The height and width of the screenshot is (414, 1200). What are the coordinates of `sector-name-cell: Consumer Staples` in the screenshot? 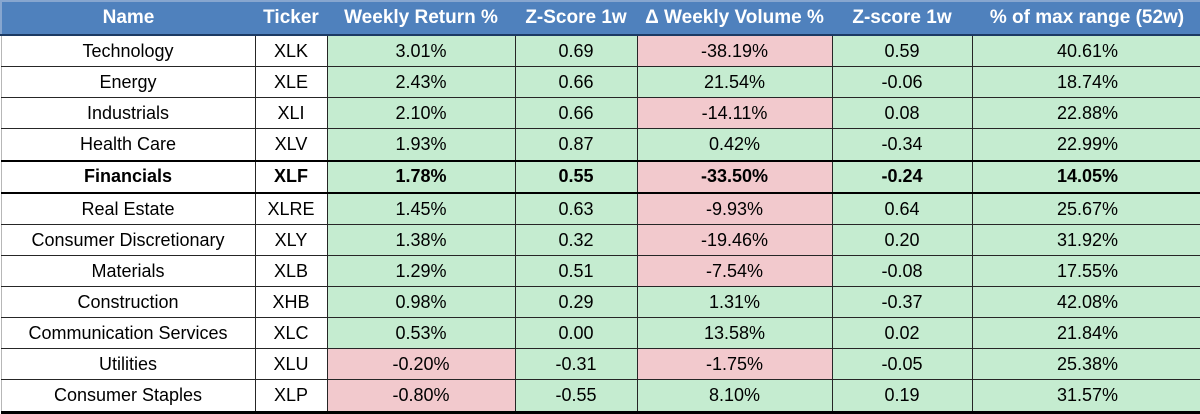 It's located at (128, 396).